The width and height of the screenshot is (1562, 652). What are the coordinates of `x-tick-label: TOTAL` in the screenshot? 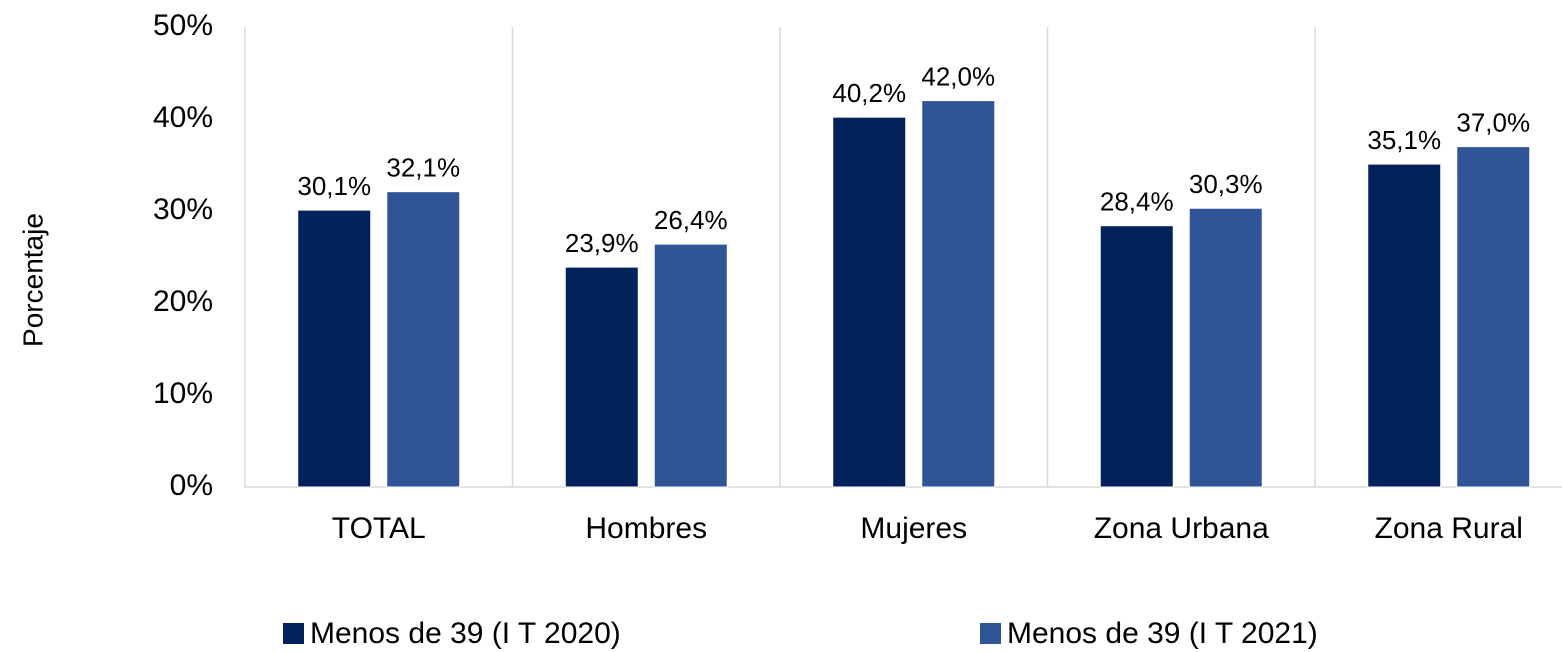 It's located at (379, 528).